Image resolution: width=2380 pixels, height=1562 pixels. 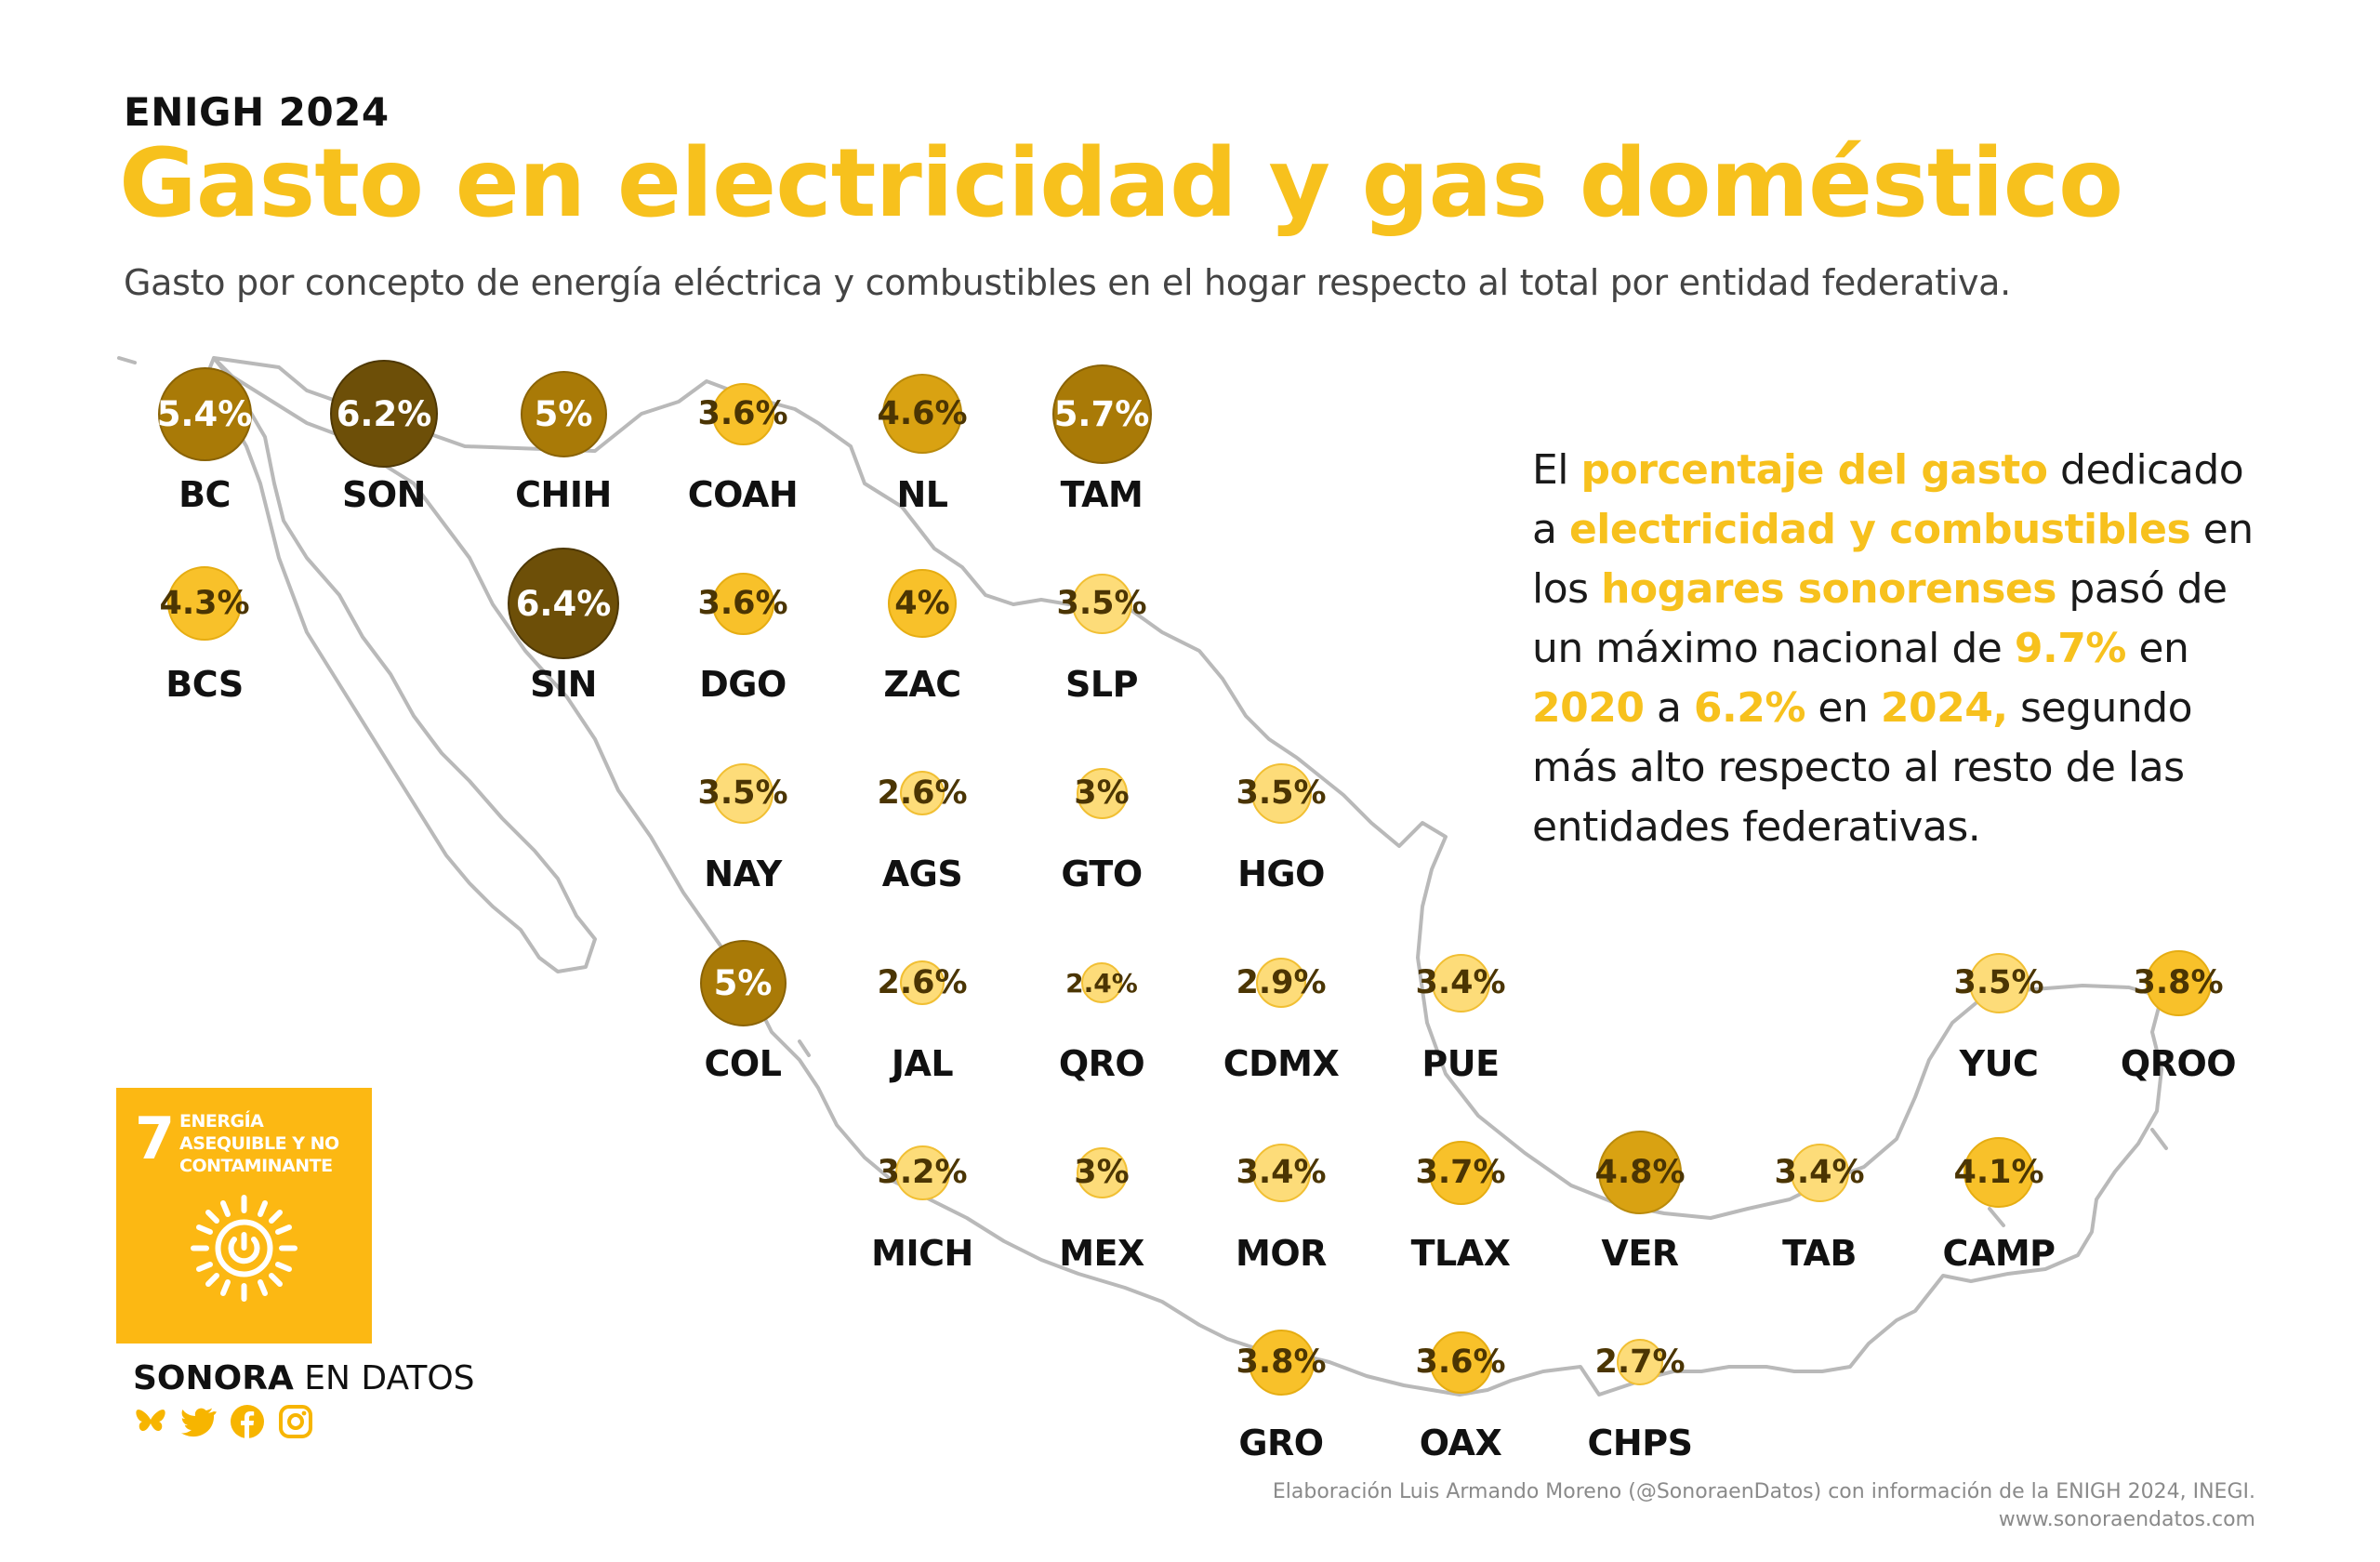 I want to click on state-label-mor: MOR, so click(x=1281, y=1253).